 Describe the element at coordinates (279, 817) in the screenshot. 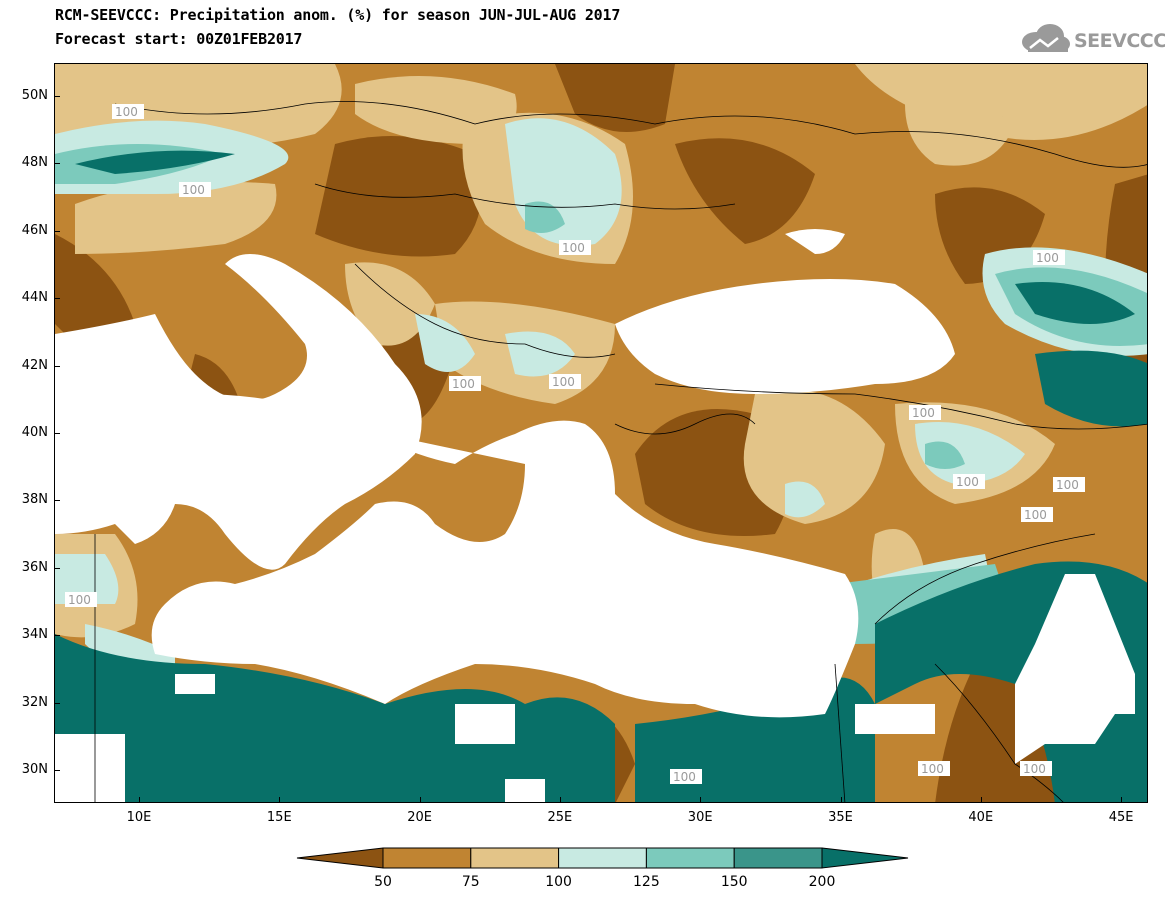

I see `longitude-label: 15E` at that location.